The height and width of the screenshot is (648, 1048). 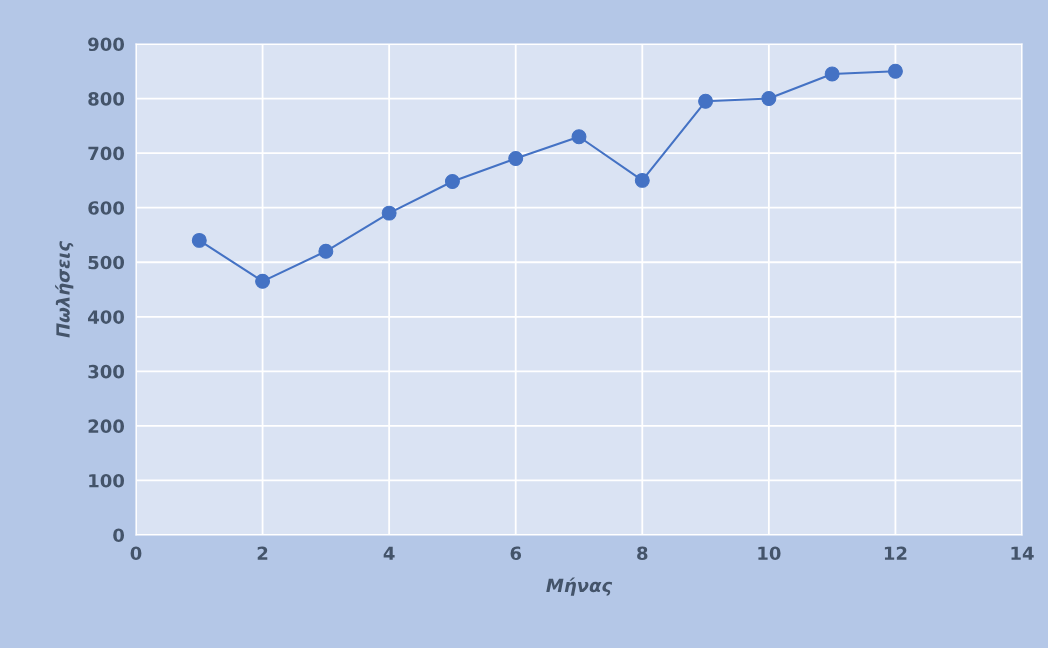 What do you see at coordinates (136, 553) in the screenshot?
I see `x-tick-label: 0` at bounding box center [136, 553].